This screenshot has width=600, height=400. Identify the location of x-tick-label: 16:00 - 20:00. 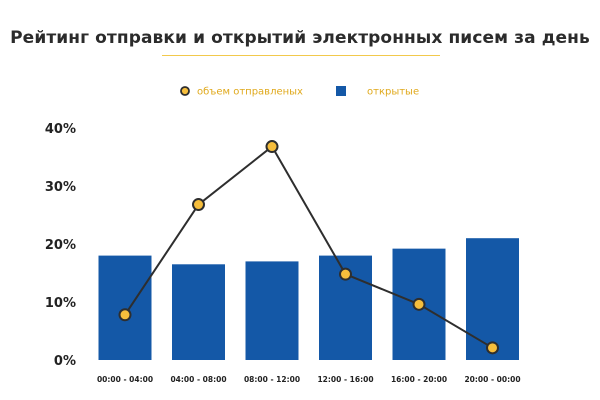
(419, 379).